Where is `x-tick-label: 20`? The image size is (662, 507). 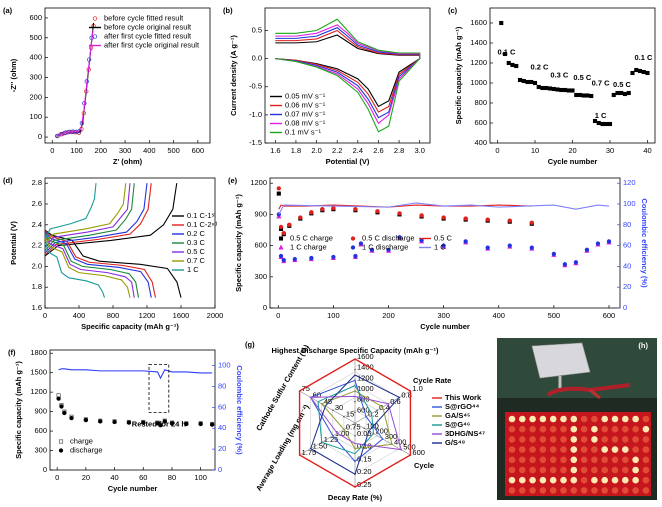
x-tick-label: 20 is located at coordinates (86, 477).